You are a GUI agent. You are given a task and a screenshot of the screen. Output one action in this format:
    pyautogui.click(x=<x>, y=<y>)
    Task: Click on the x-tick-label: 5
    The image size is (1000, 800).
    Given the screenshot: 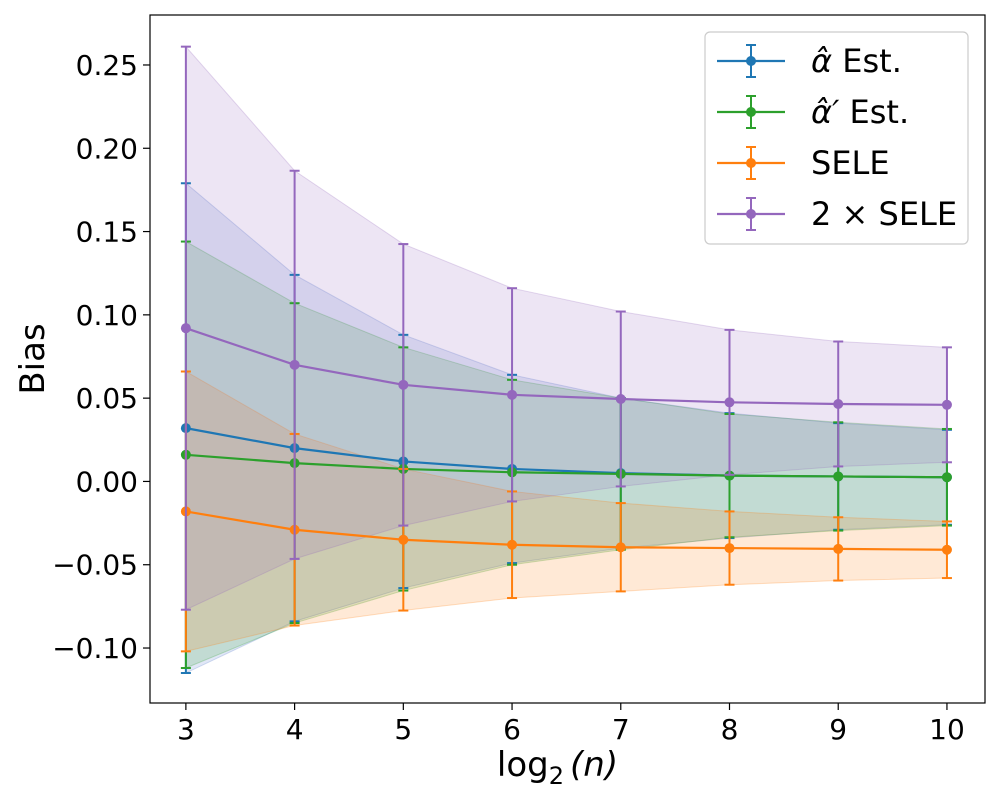 What is the action you would take?
    pyautogui.click(x=403, y=729)
    